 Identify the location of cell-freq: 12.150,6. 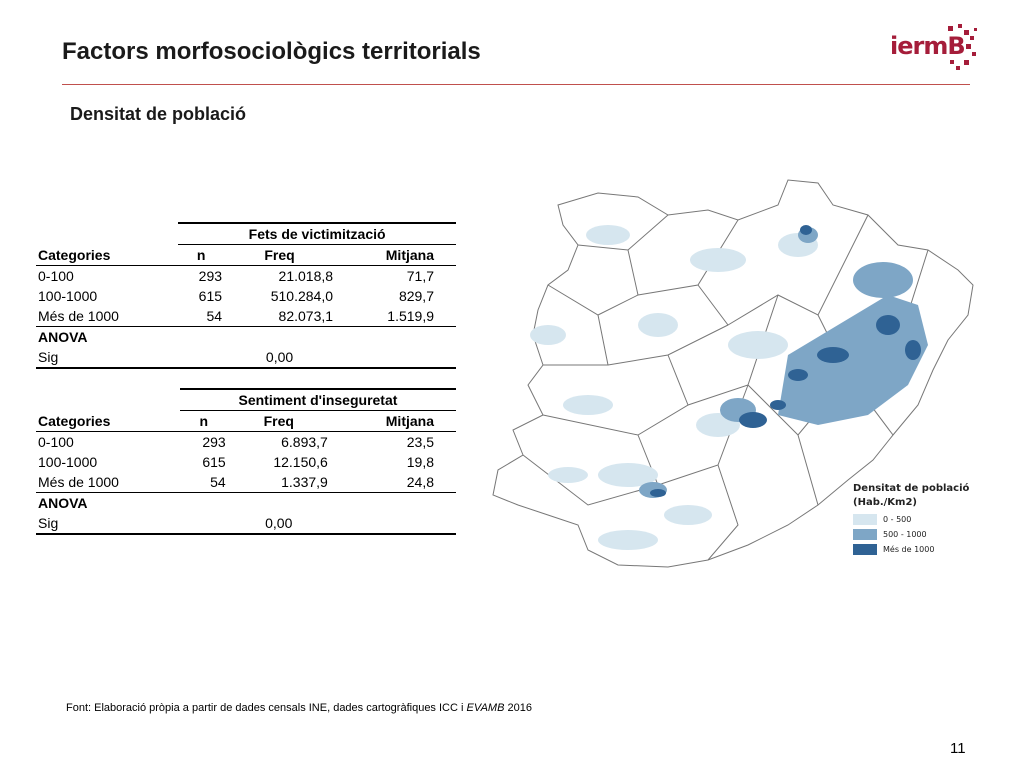
(300, 462).